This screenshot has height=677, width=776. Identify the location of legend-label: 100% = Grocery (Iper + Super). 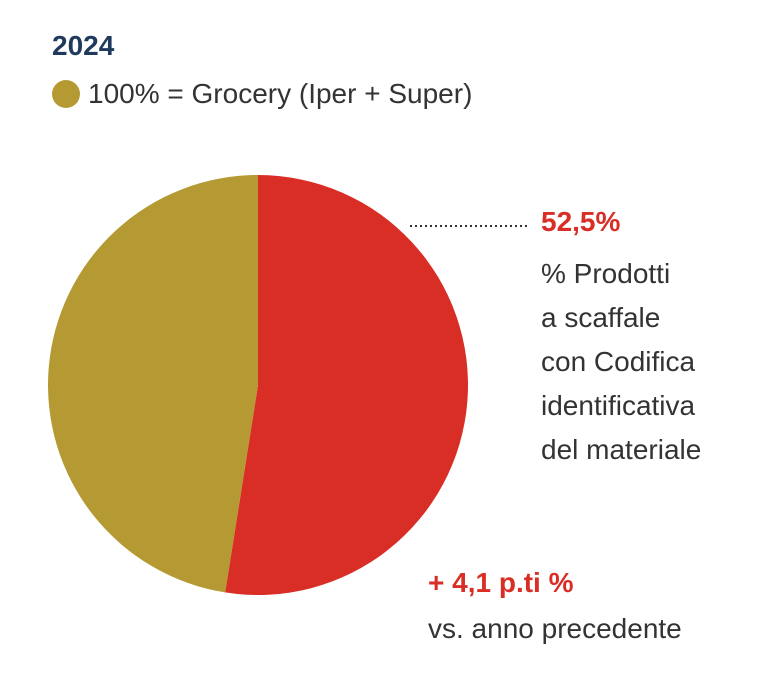
(280, 93).